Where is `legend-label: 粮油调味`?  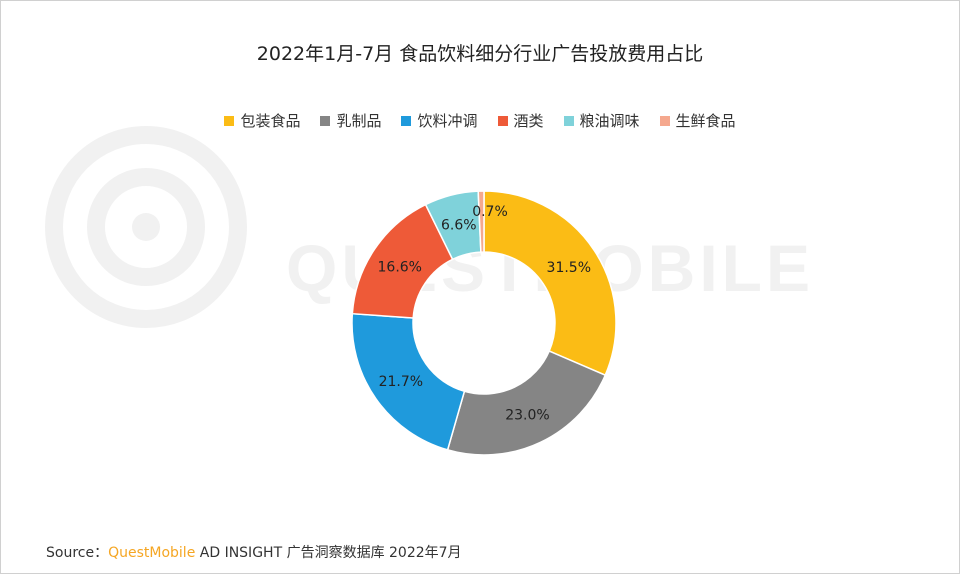
legend-label: 粮油调味 is located at coordinates (609, 121).